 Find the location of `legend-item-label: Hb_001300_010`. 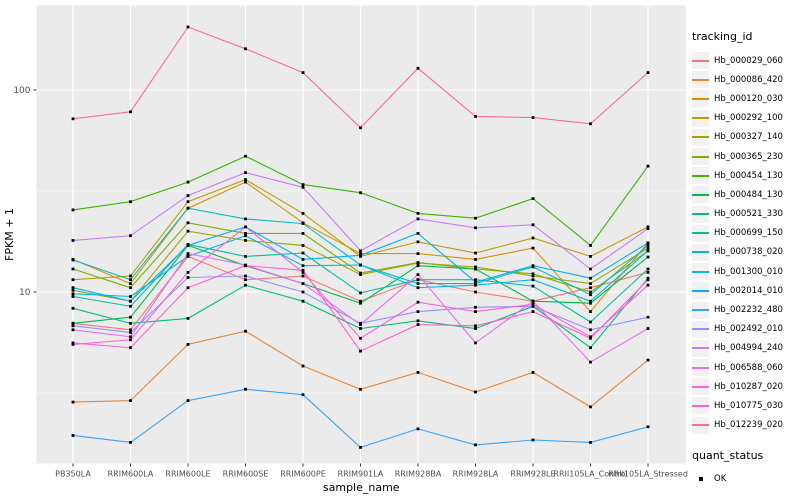

legend-item-label: Hb_001300_010 is located at coordinates (748, 271).